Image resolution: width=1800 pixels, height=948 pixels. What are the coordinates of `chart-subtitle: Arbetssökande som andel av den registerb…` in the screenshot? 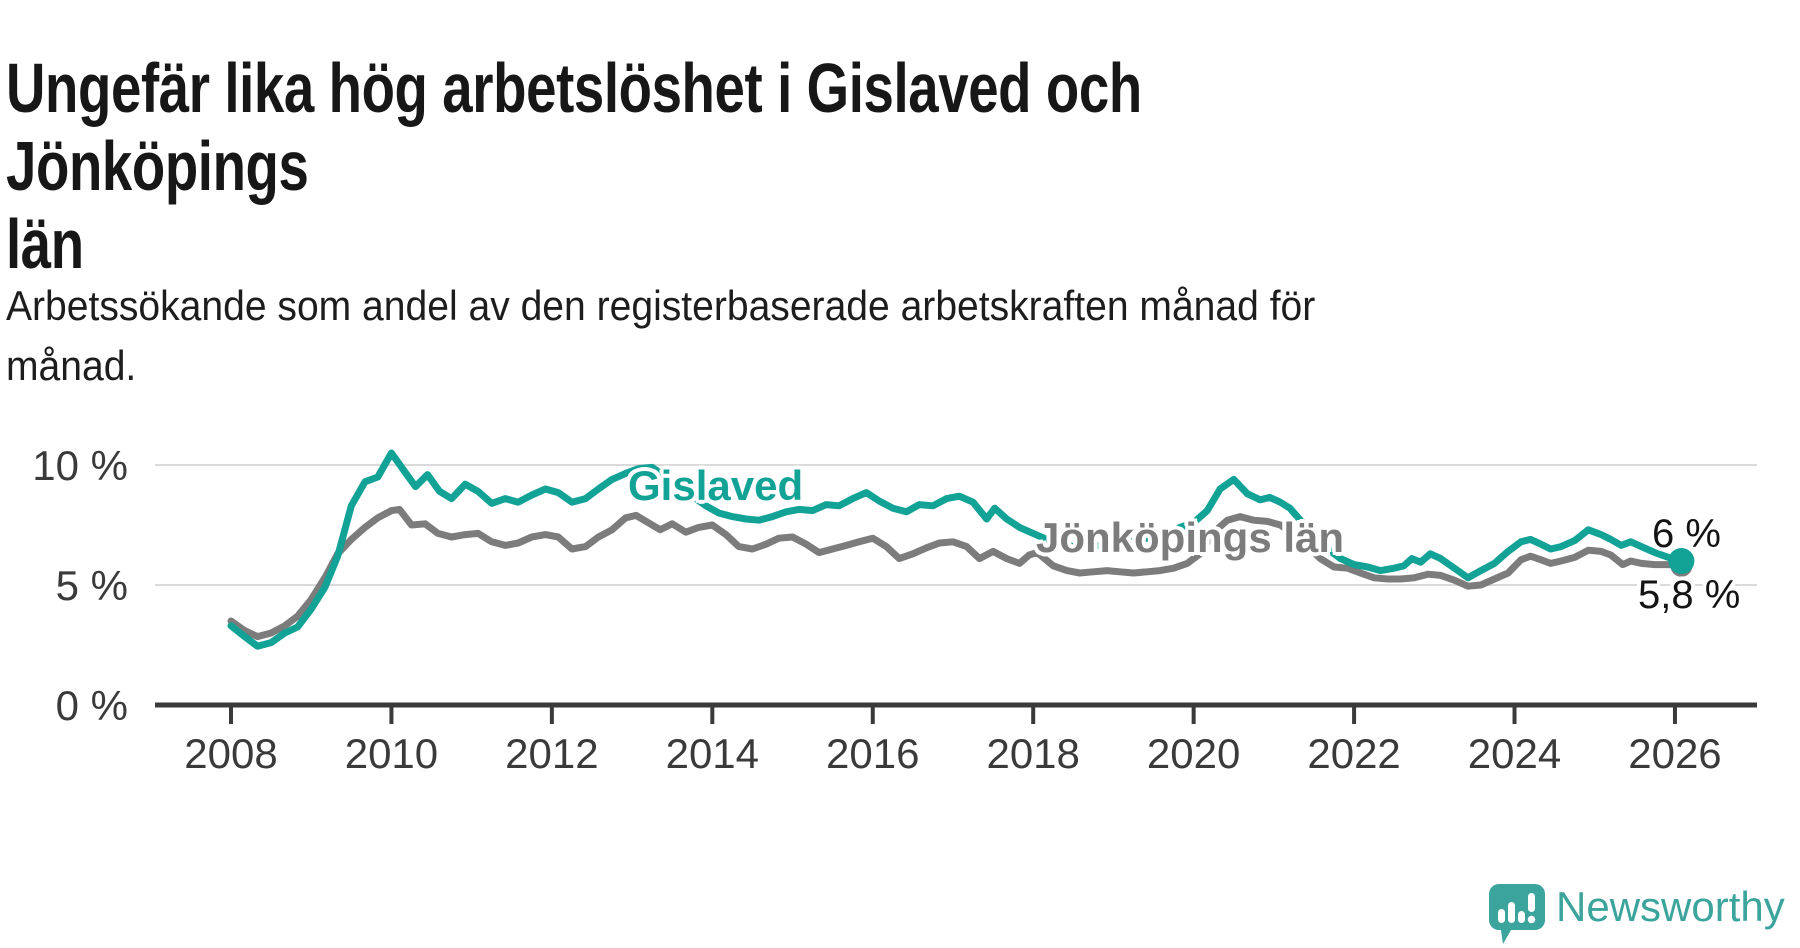 It's located at (661, 335).